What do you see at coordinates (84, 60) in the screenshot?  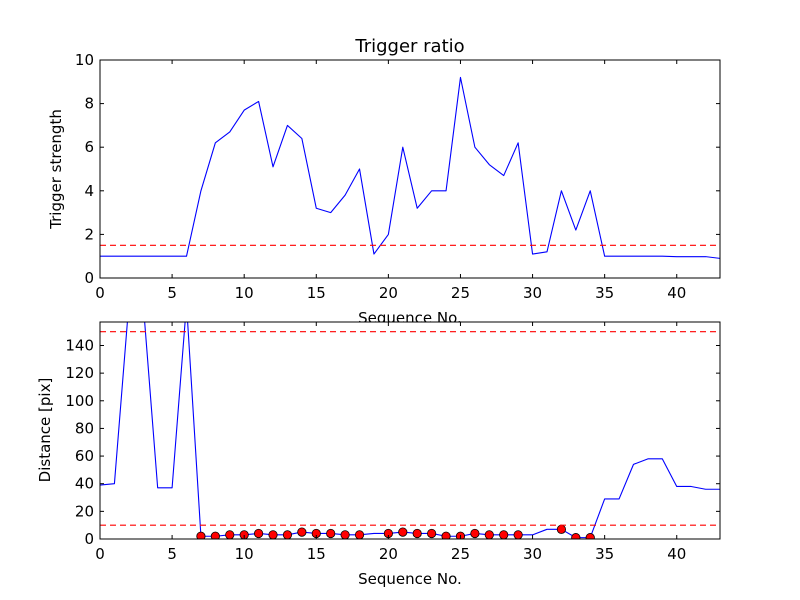 I see `y-tick-label: 10` at bounding box center [84, 60].